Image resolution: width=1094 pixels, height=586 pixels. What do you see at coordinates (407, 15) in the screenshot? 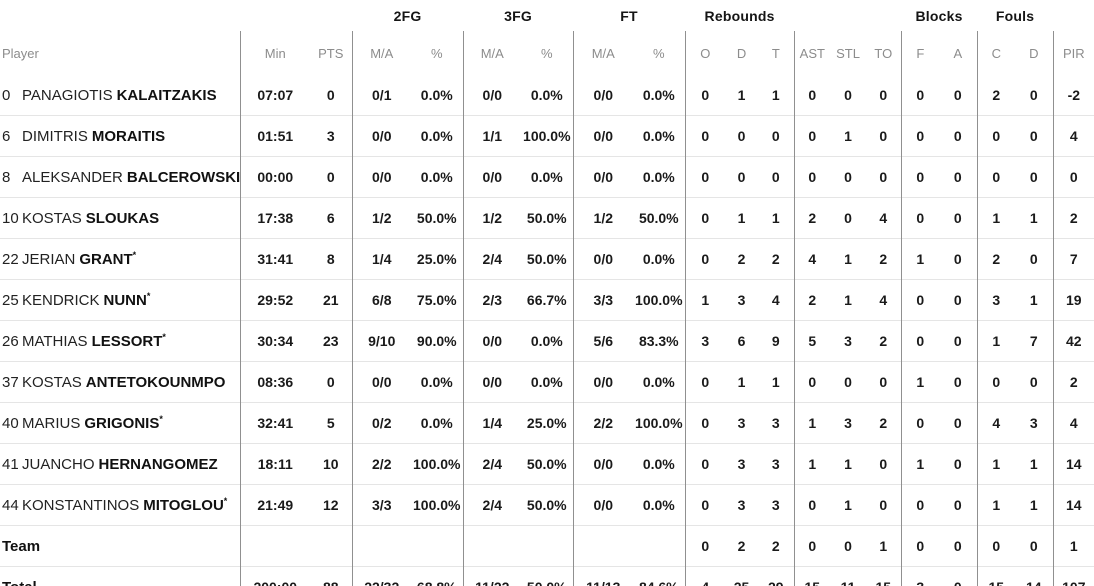
I see `group-header-2fg: 2FG` at bounding box center [407, 15].